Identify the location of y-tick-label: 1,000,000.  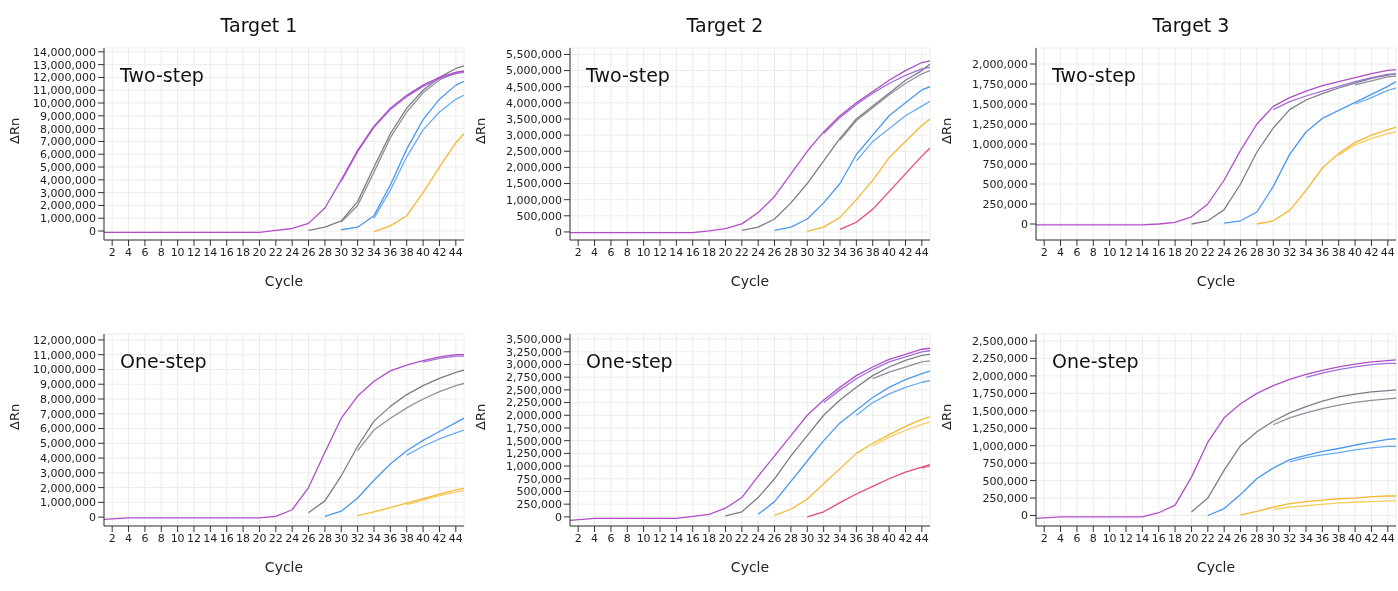
(68, 219).